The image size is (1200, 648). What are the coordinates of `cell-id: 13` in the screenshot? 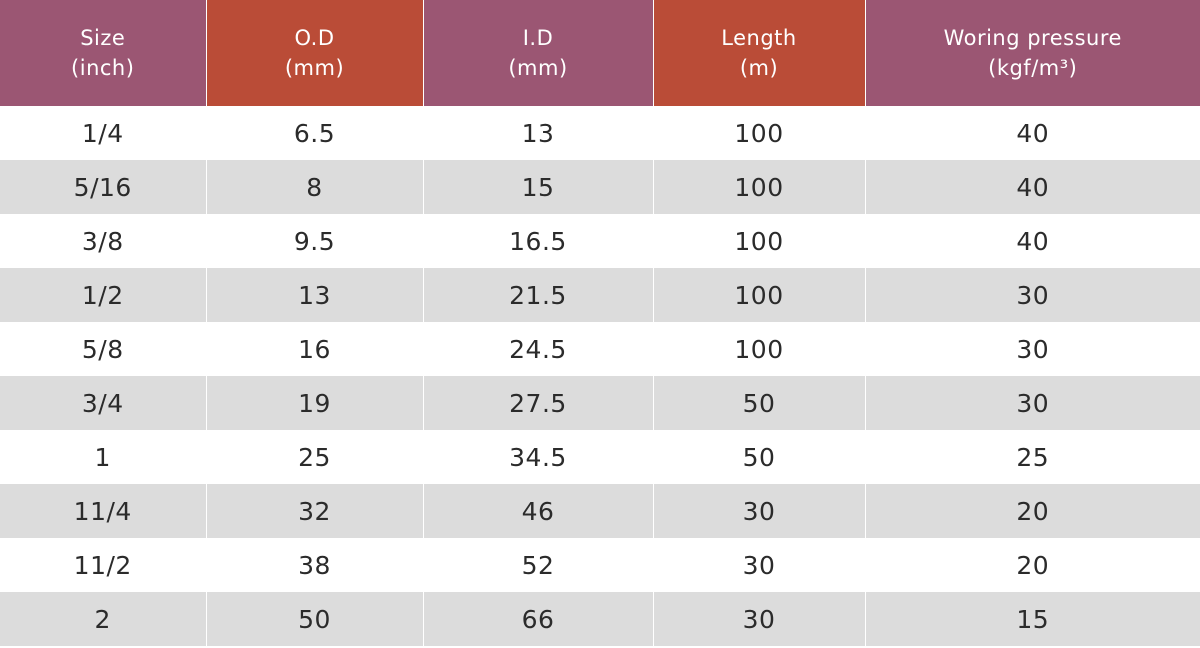 It's located at (538, 133).